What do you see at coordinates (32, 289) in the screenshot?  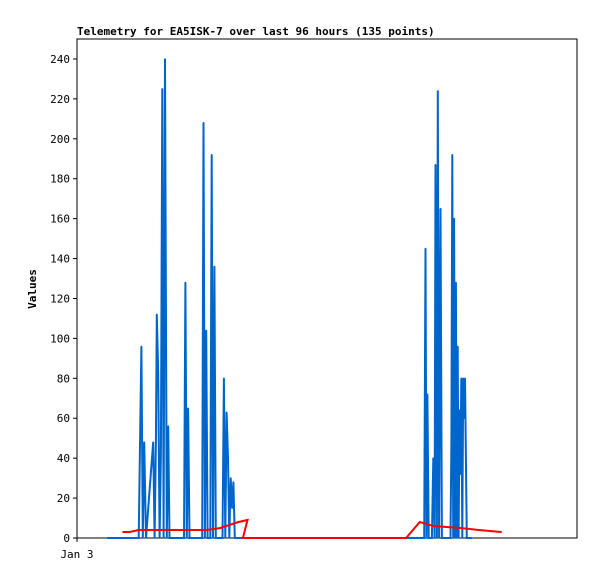 I see `y-axis-label: Values` at bounding box center [32, 289].